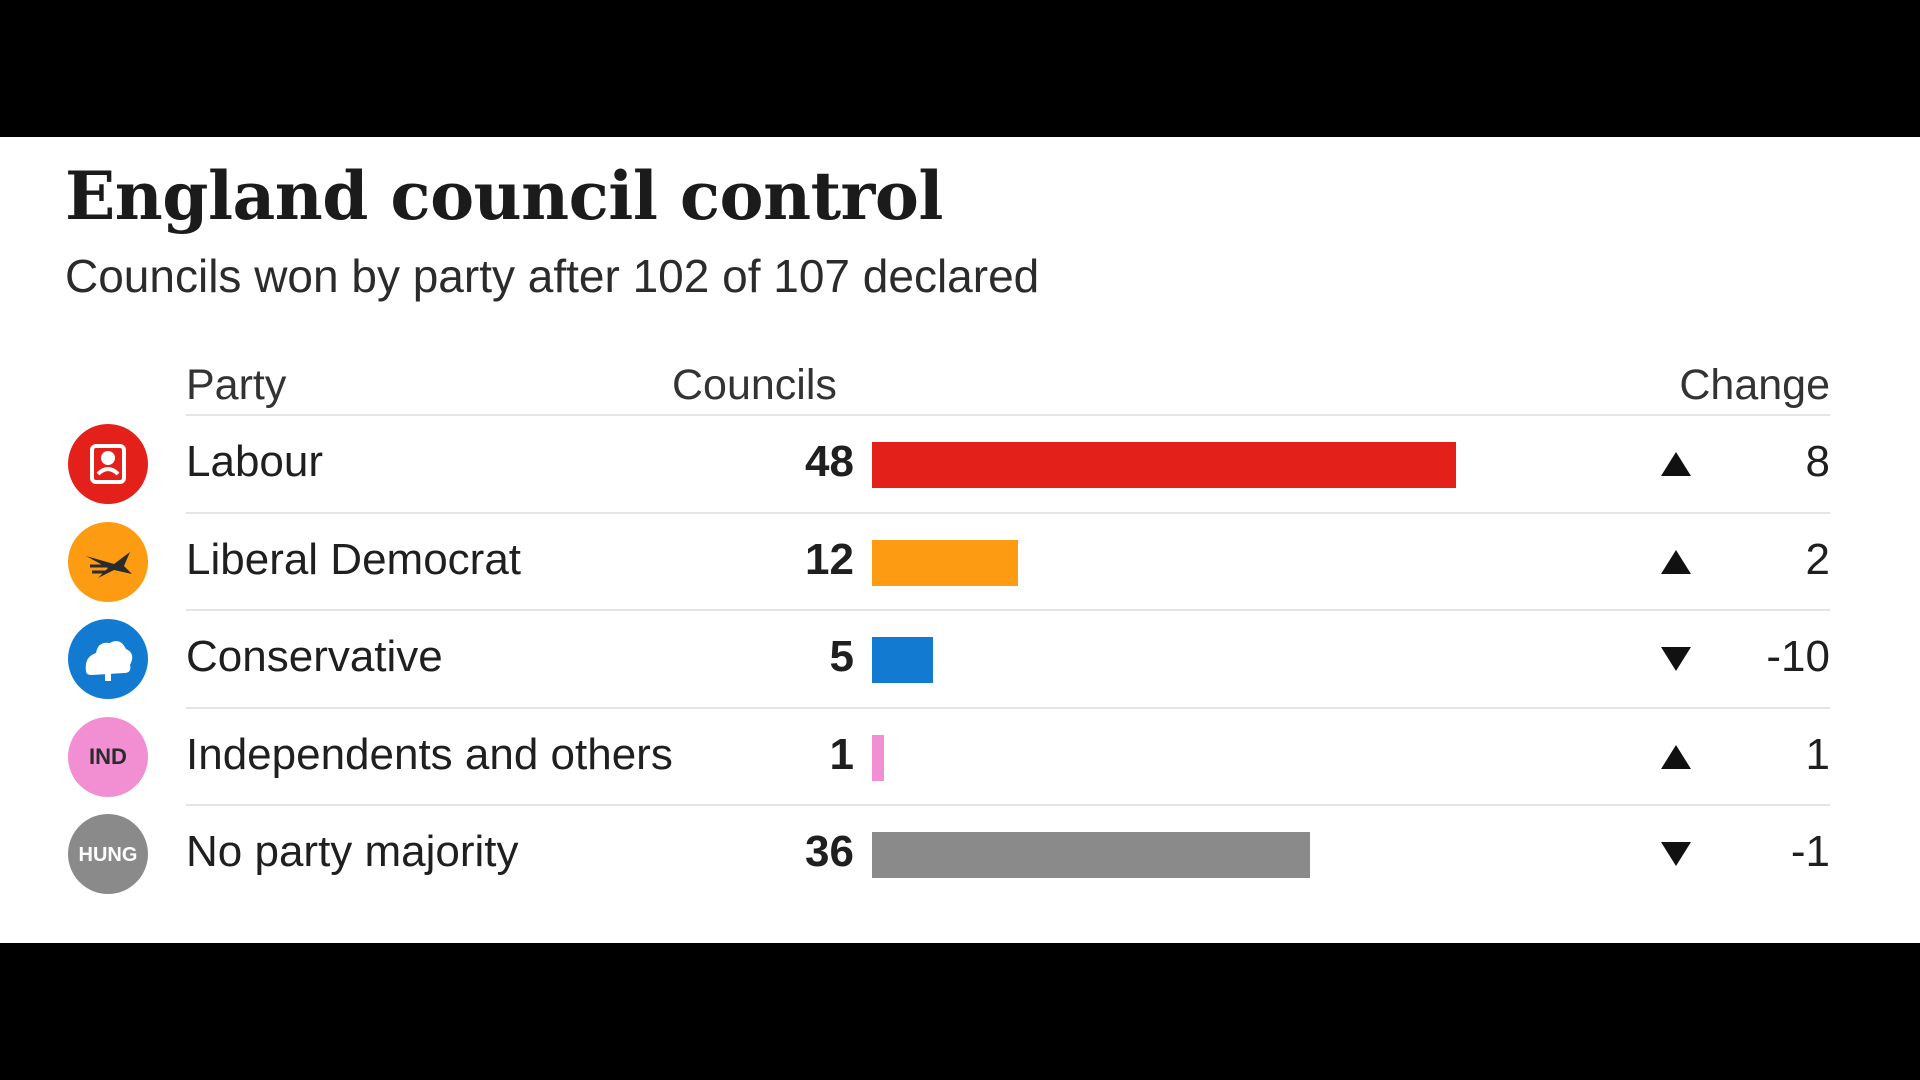  What do you see at coordinates (960, 1011) in the screenshot?
I see `letterbox-bottom` at bounding box center [960, 1011].